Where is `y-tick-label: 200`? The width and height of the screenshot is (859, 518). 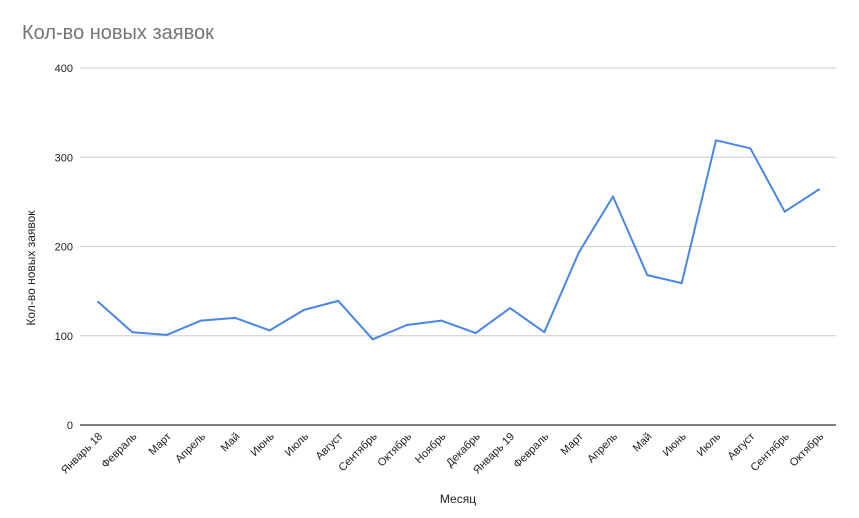
y-tick-label: 200 is located at coordinates (64, 248).